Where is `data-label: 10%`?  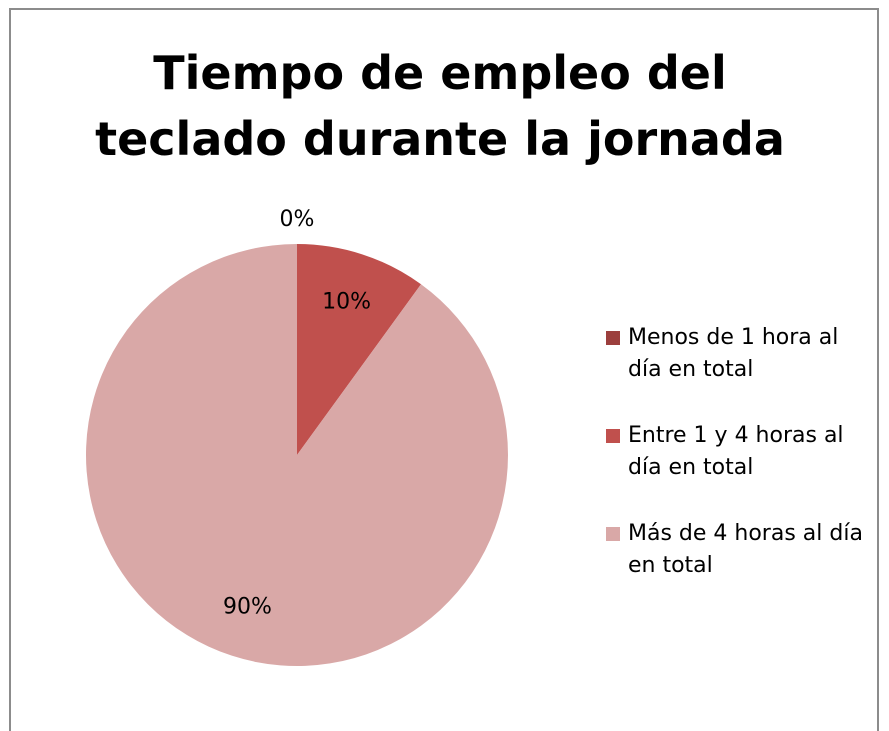 data-label: 10% is located at coordinates (346, 301).